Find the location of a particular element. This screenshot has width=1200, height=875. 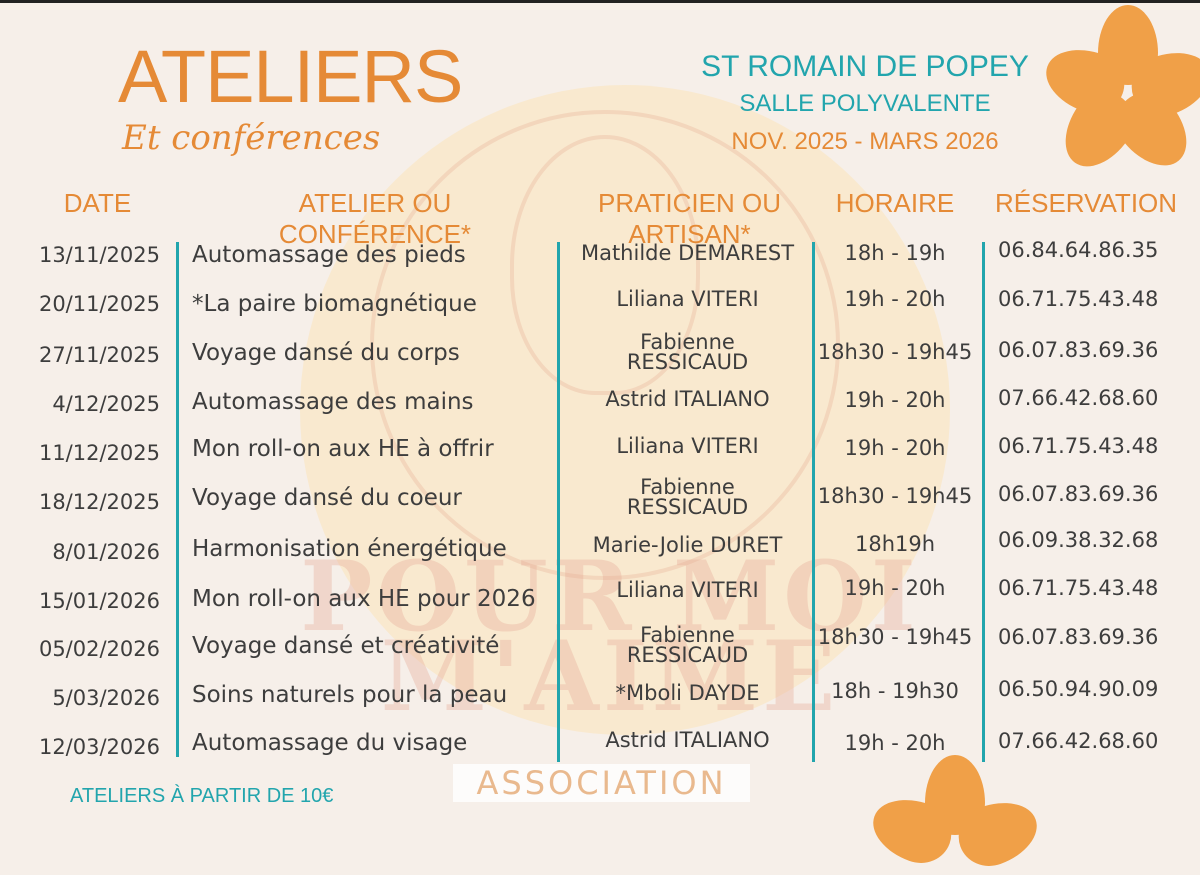

row-date: 18/12/2025 is located at coordinates (99, 502).